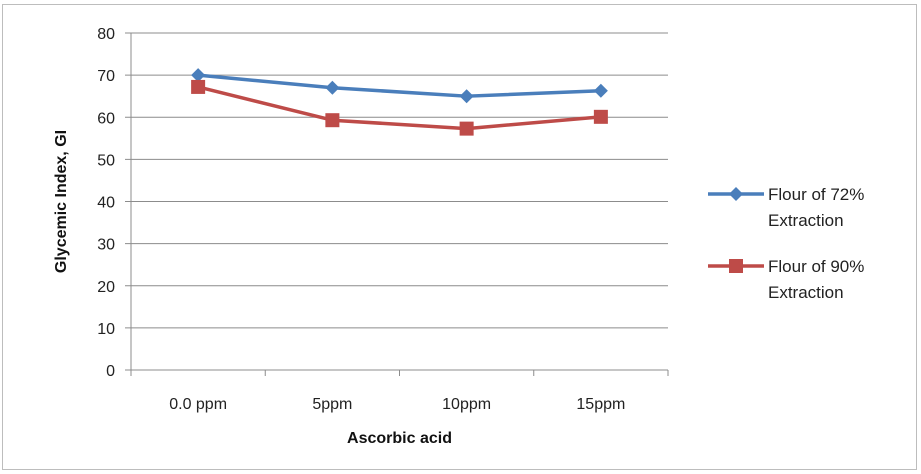  I want to click on y-tick-label: 50, so click(106, 160).